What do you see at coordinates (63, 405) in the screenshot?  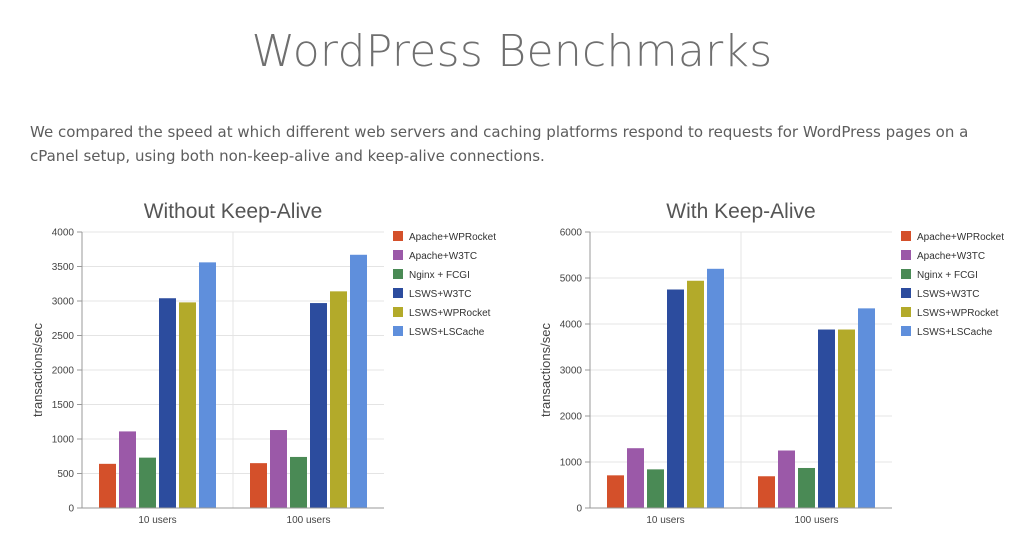 I see `y-tick-label: 1500` at bounding box center [63, 405].